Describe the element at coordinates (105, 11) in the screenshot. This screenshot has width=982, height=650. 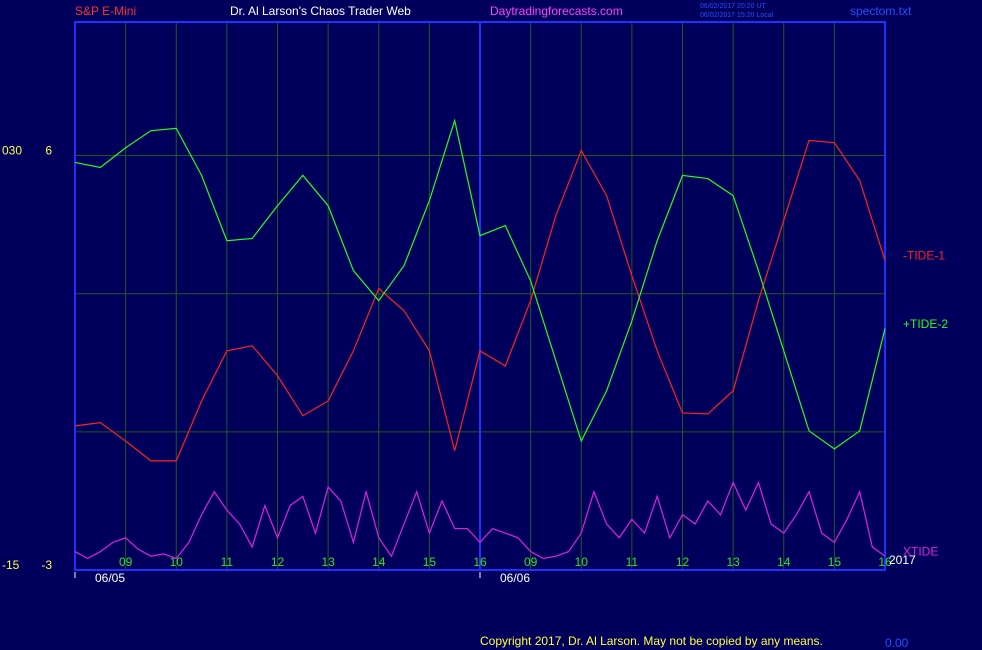
I see `instrument: S&P E-Mini` at that location.